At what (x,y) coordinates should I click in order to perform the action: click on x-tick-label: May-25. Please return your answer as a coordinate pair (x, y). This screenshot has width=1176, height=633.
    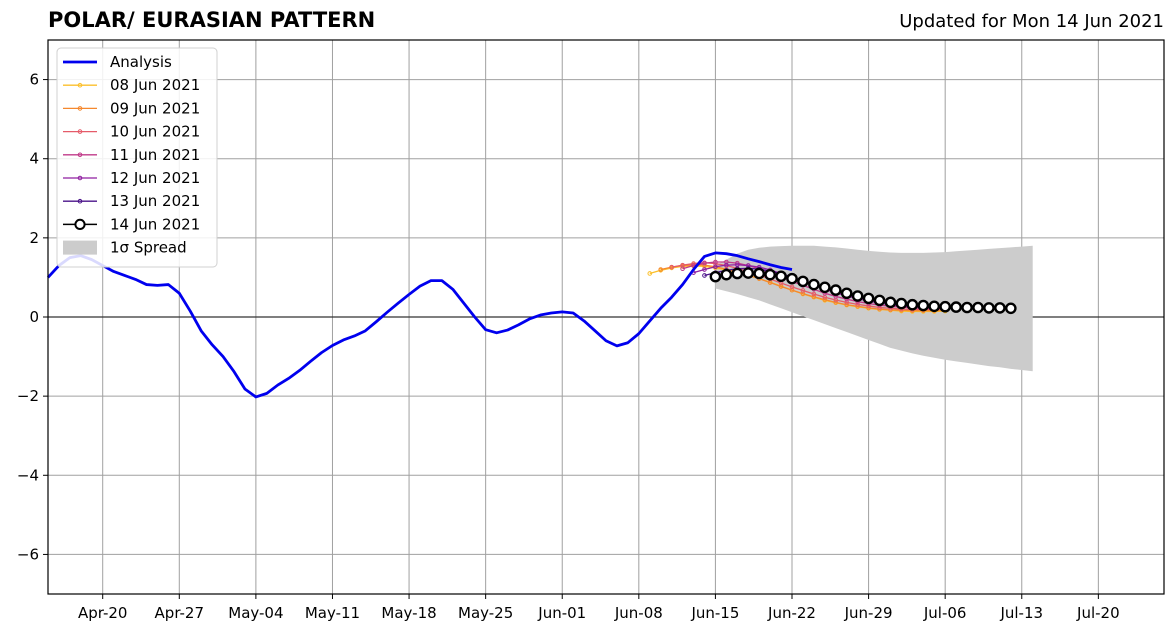
    Looking at the image, I should click on (485, 613).